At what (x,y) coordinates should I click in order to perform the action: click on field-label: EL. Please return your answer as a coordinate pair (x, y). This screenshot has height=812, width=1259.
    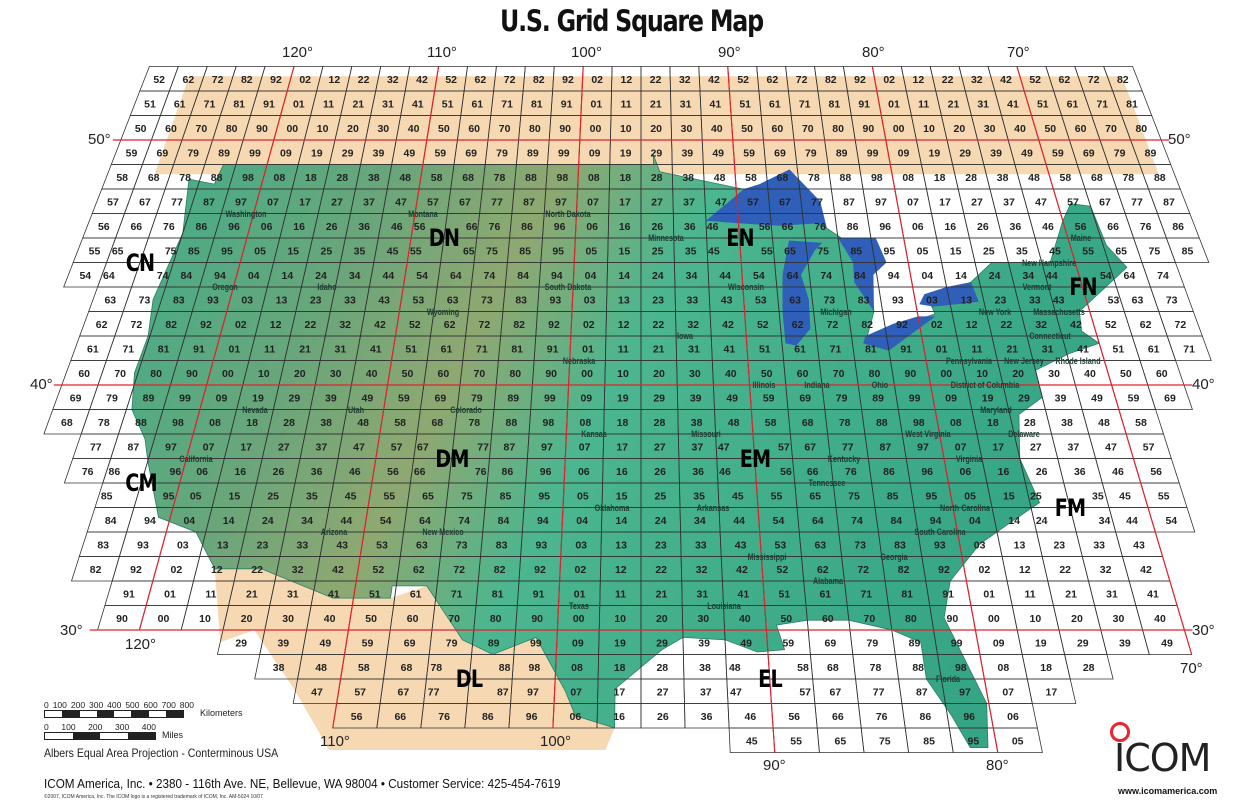
    Looking at the image, I should click on (770, 679).